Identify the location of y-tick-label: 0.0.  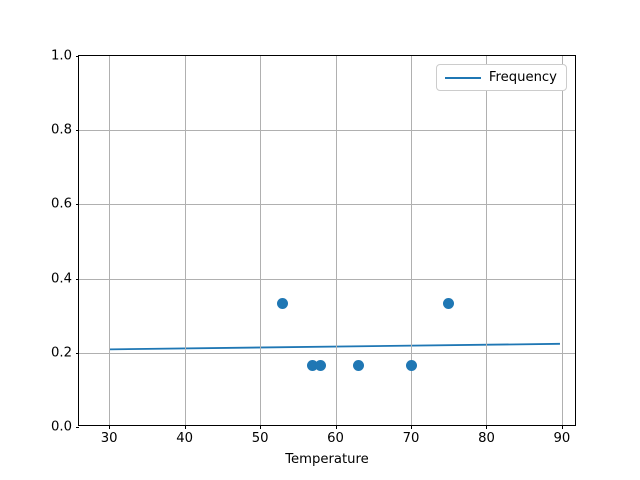
(61, 427).